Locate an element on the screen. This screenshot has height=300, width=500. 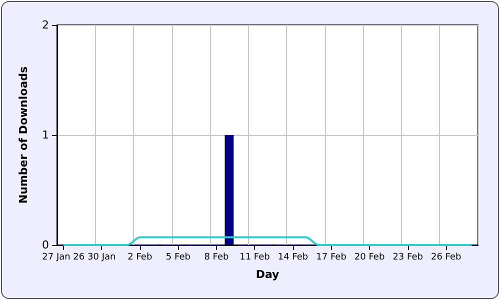
y-tick-label: 1 is located at coordinates (45, 135).